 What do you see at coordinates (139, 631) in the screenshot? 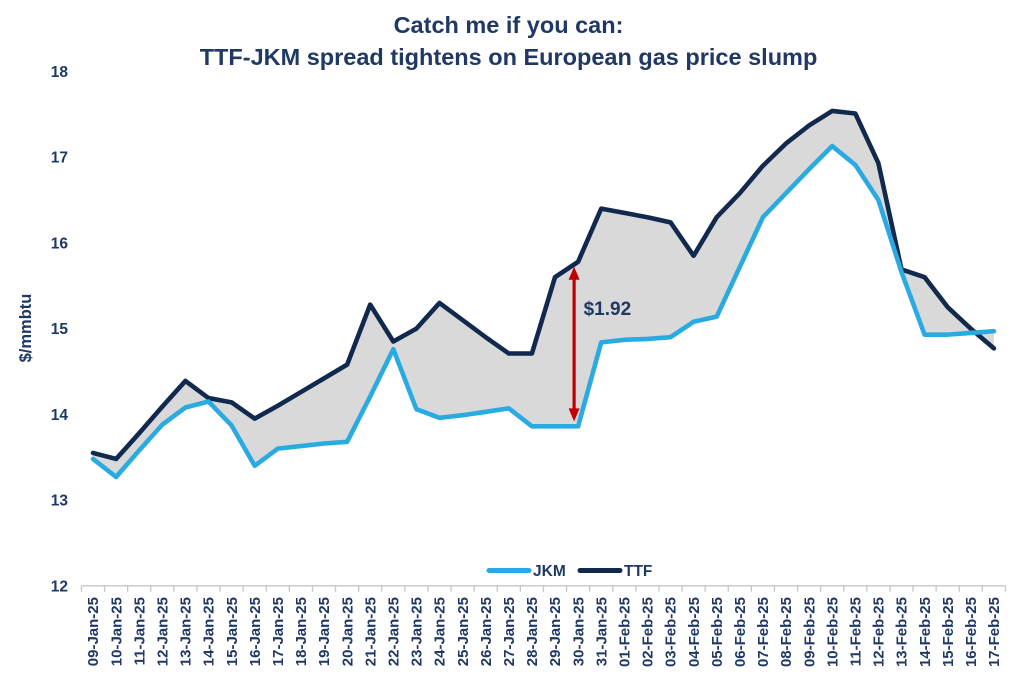
I see `x-axis-tick-label: 11-Jan-25` at bounding box center [139, 631].